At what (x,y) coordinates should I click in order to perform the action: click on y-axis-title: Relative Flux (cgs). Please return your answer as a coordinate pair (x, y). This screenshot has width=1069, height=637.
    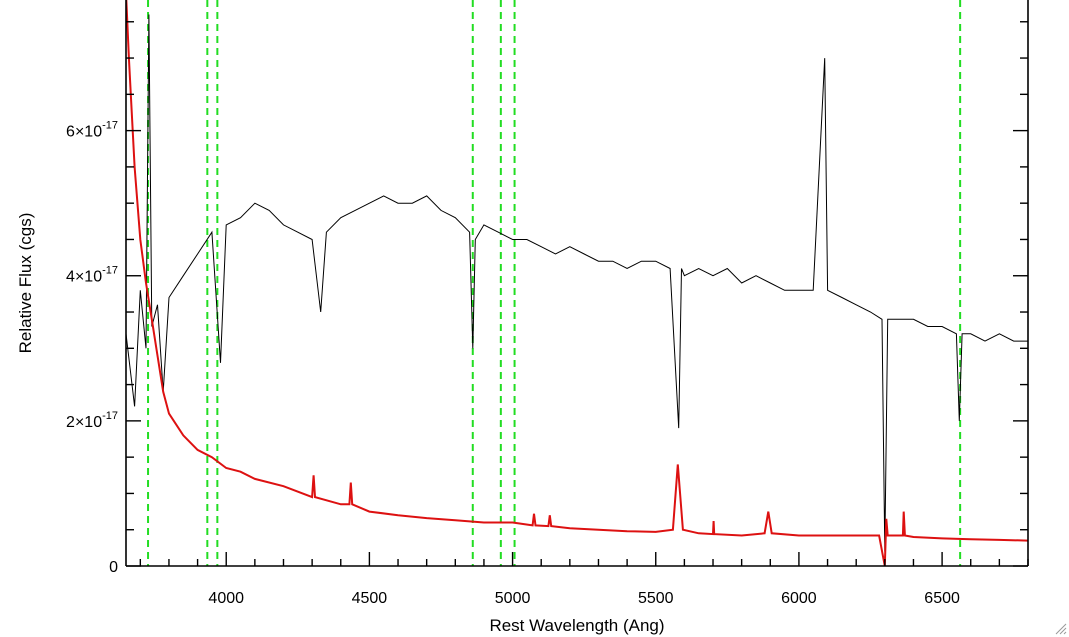
    Looking at the image, I should click on (25, 283).